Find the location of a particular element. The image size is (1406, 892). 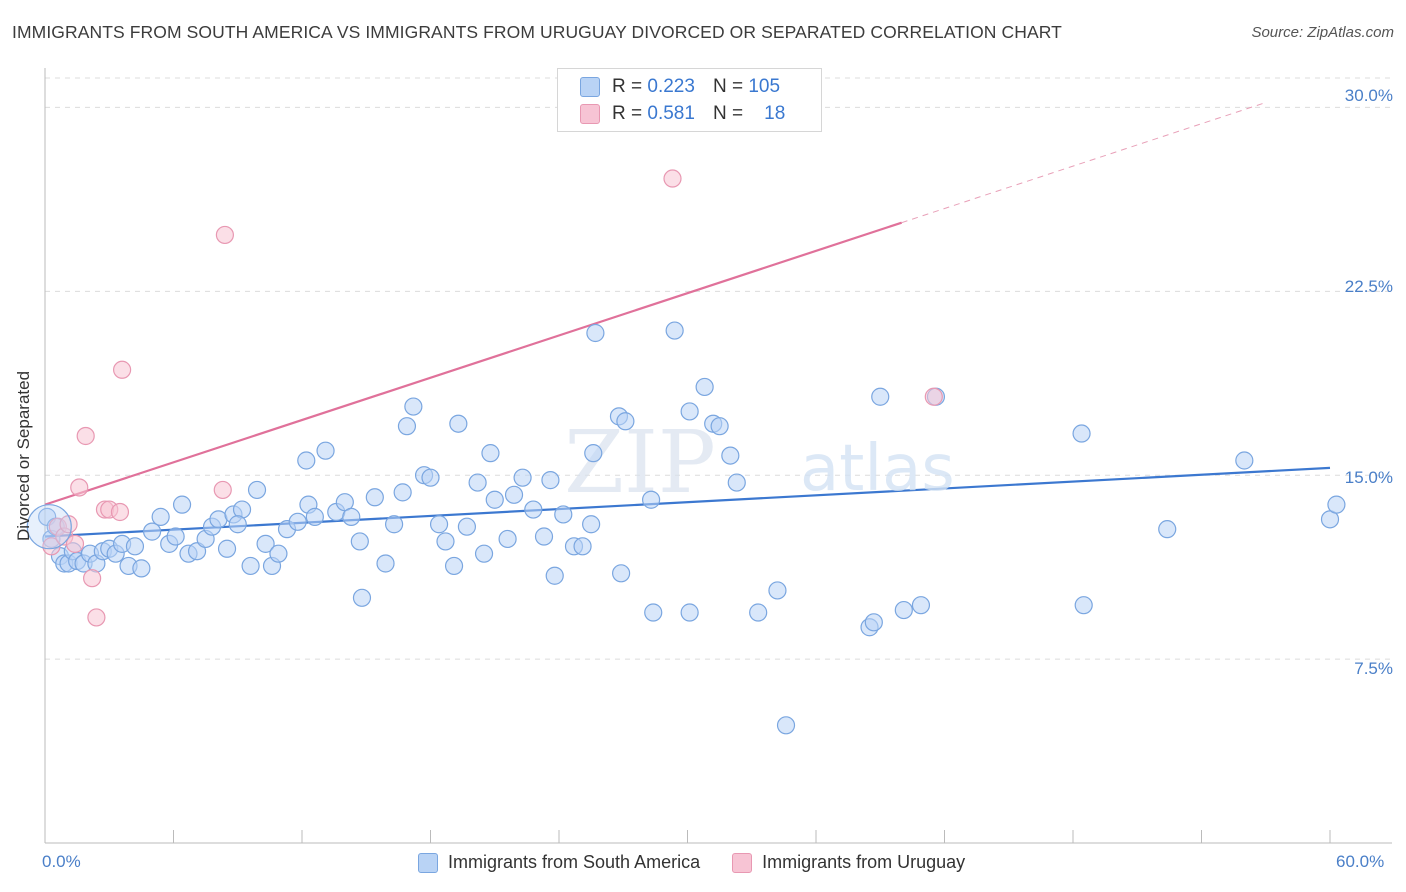

x-tick-label: 60.0% is located at coordinates (1360, 861).